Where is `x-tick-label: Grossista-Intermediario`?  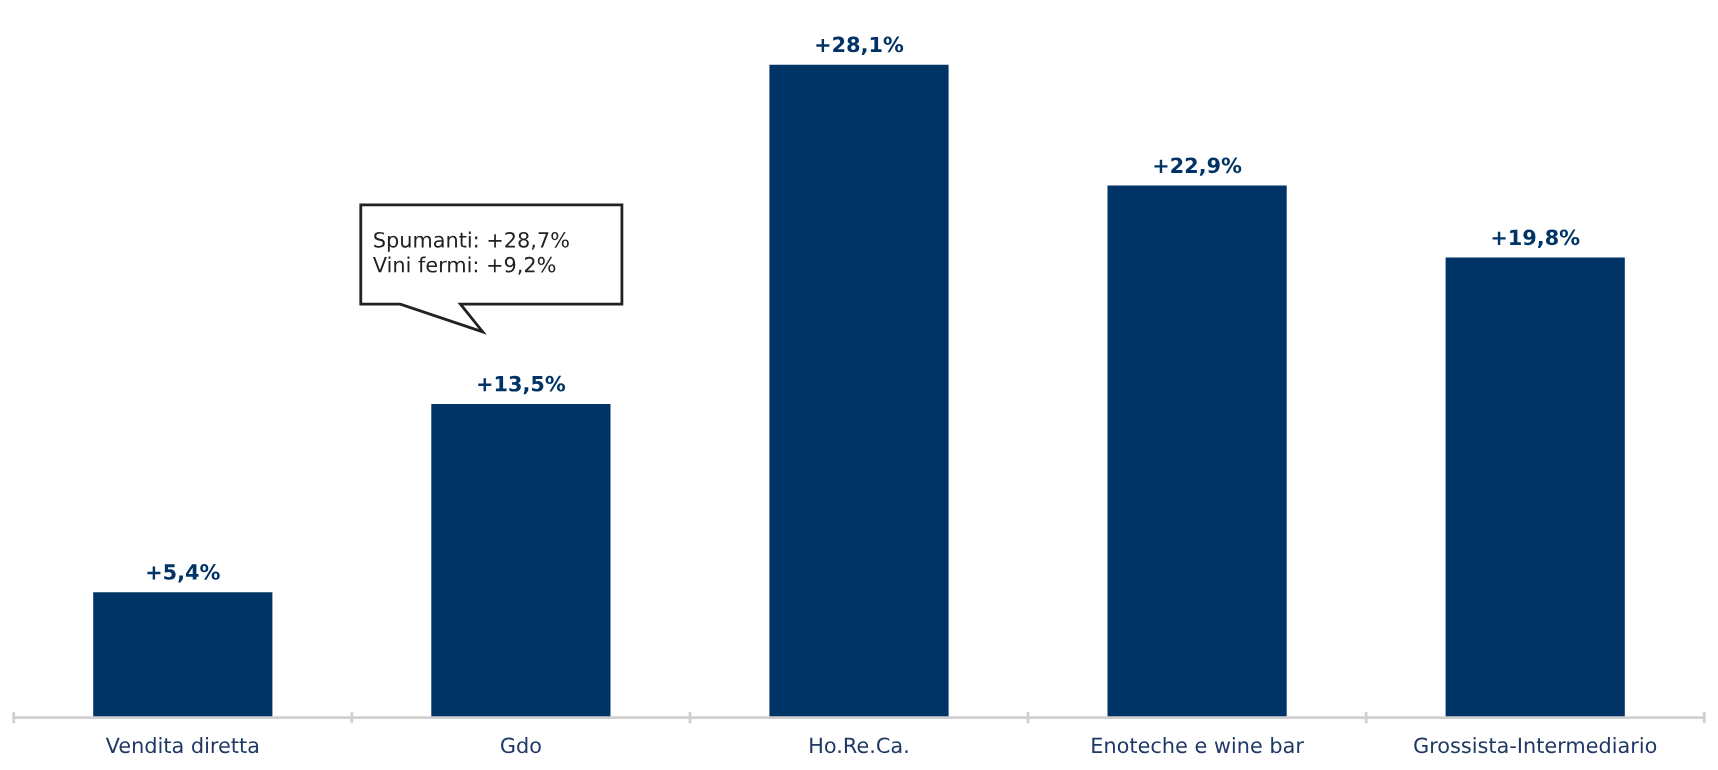
x-tick-label: Grossista-Intermediario is located at coordinates (1535, 745).